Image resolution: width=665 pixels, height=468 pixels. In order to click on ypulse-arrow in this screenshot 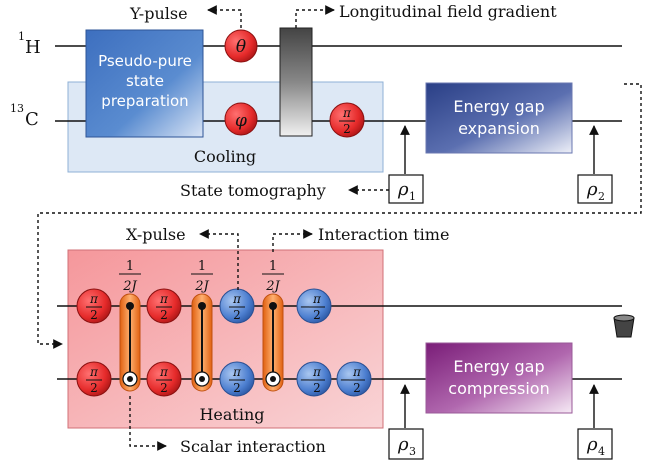, I will do `click(224, 16)`.